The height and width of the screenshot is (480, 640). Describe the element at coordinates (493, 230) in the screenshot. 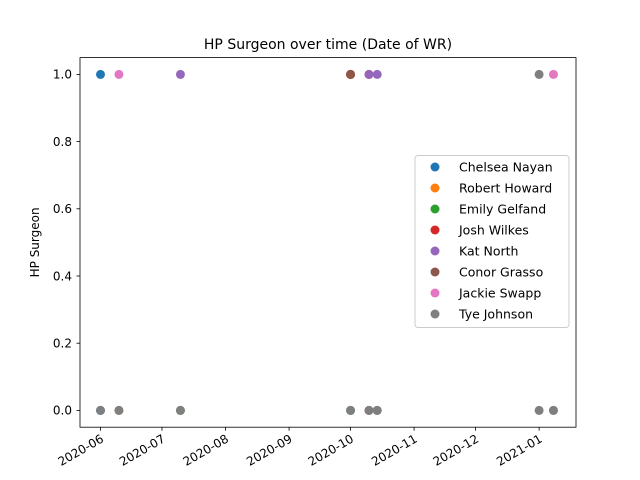

I see `legend-label: Josh Wilkes` at that location.